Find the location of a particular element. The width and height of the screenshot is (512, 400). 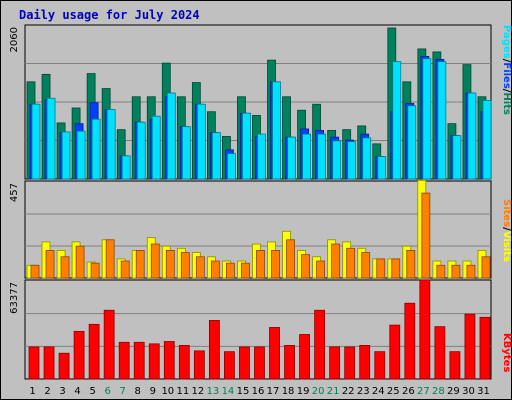

x-tick-label-day-17: 17 is located at coordinates (273, 391).